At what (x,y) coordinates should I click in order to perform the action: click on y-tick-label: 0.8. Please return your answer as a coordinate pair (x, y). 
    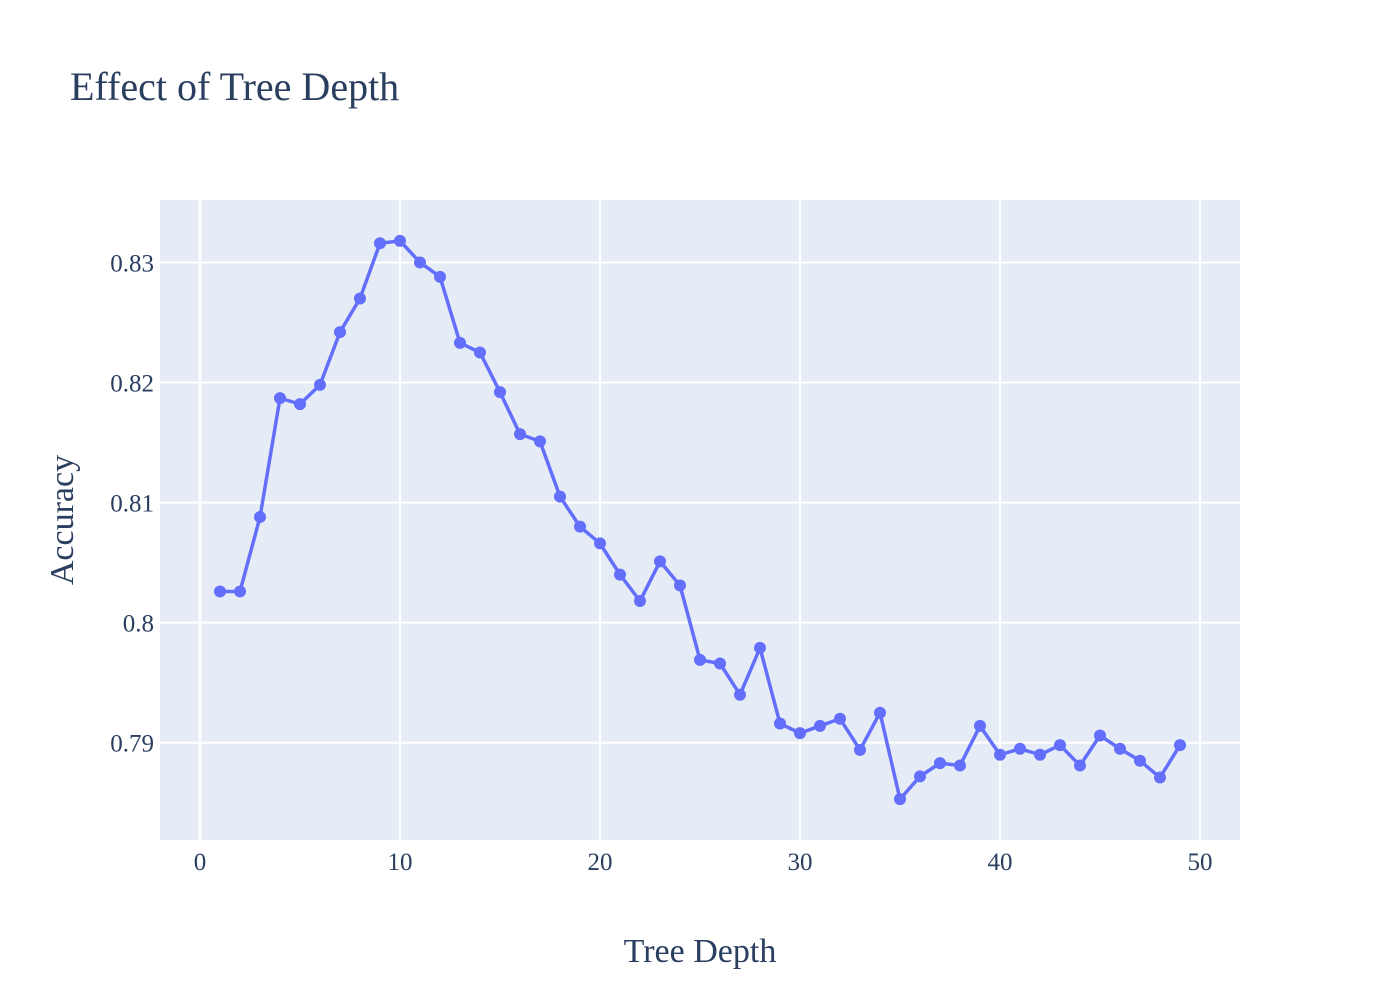
    Looking at the image, I should click on (138, 624).